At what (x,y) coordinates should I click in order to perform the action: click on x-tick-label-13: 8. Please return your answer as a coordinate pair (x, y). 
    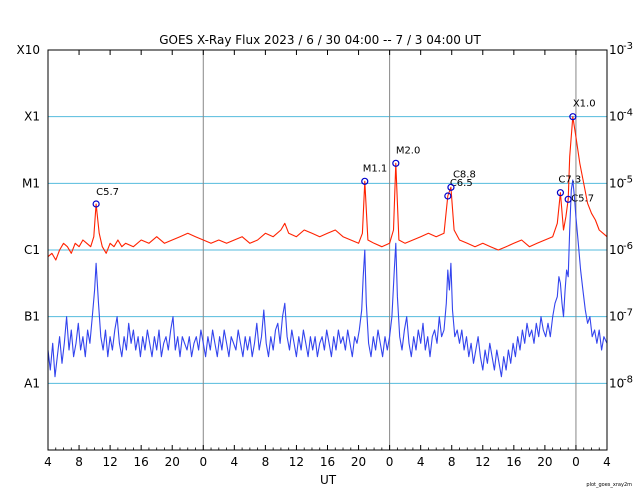
    Looking at the image, I should click on (452, 462).